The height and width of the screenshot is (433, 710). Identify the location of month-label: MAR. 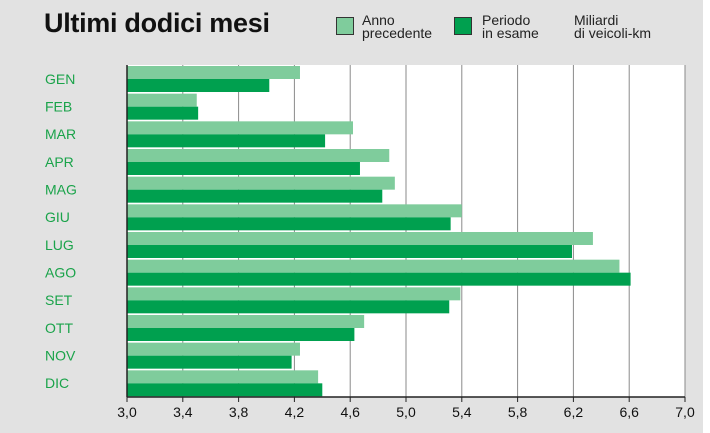
(60, 134).